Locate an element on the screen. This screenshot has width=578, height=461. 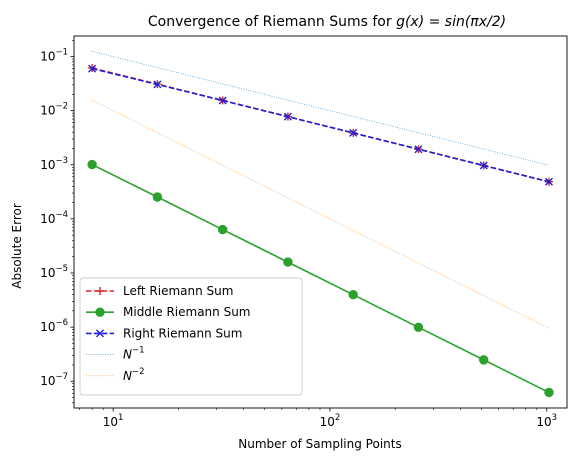
x-tick-label: 10² is located at coordinates (330, 421).